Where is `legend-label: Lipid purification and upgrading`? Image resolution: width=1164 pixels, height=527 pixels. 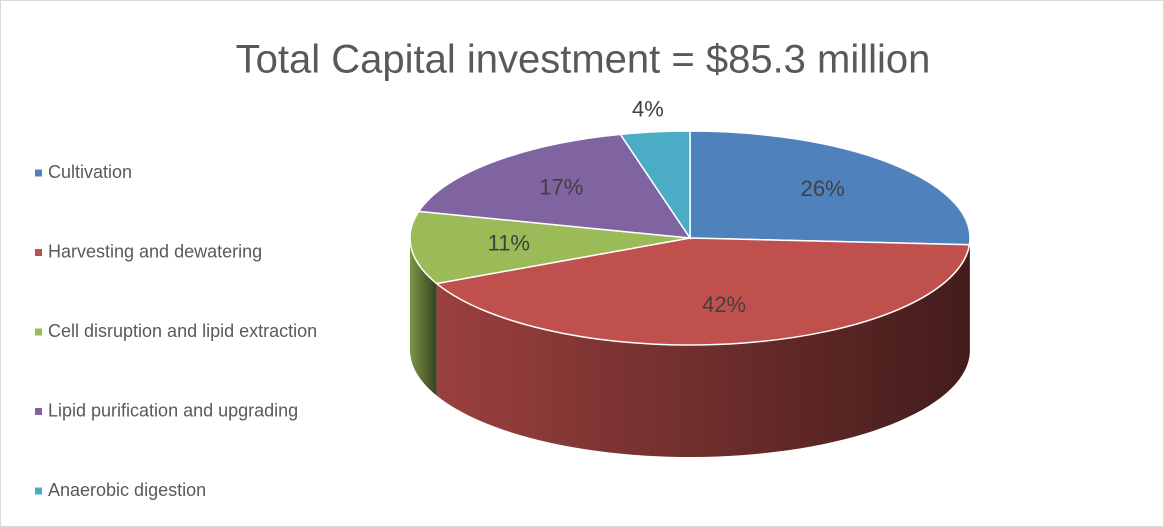
legend-label: Lipid purification and upgrading is located at coordinates (173, 410).